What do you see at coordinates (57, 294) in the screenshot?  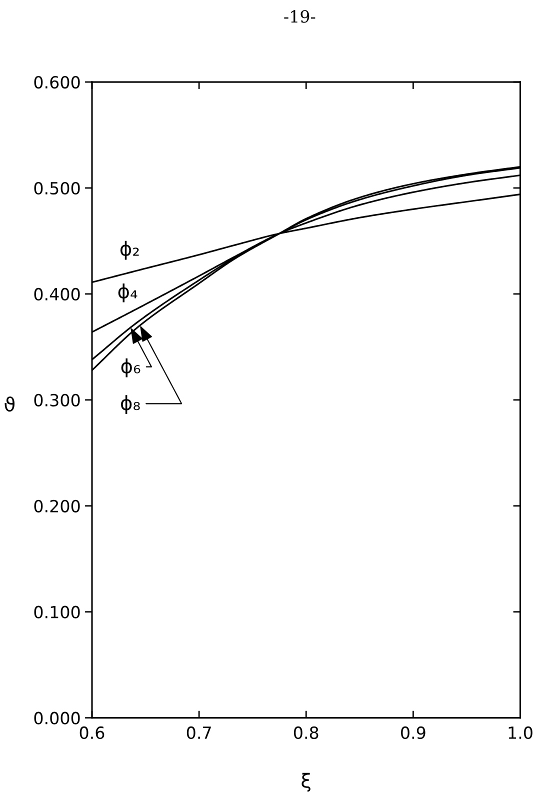 I see `y-tick-label: 0.400` at bounding box center [57, 294].